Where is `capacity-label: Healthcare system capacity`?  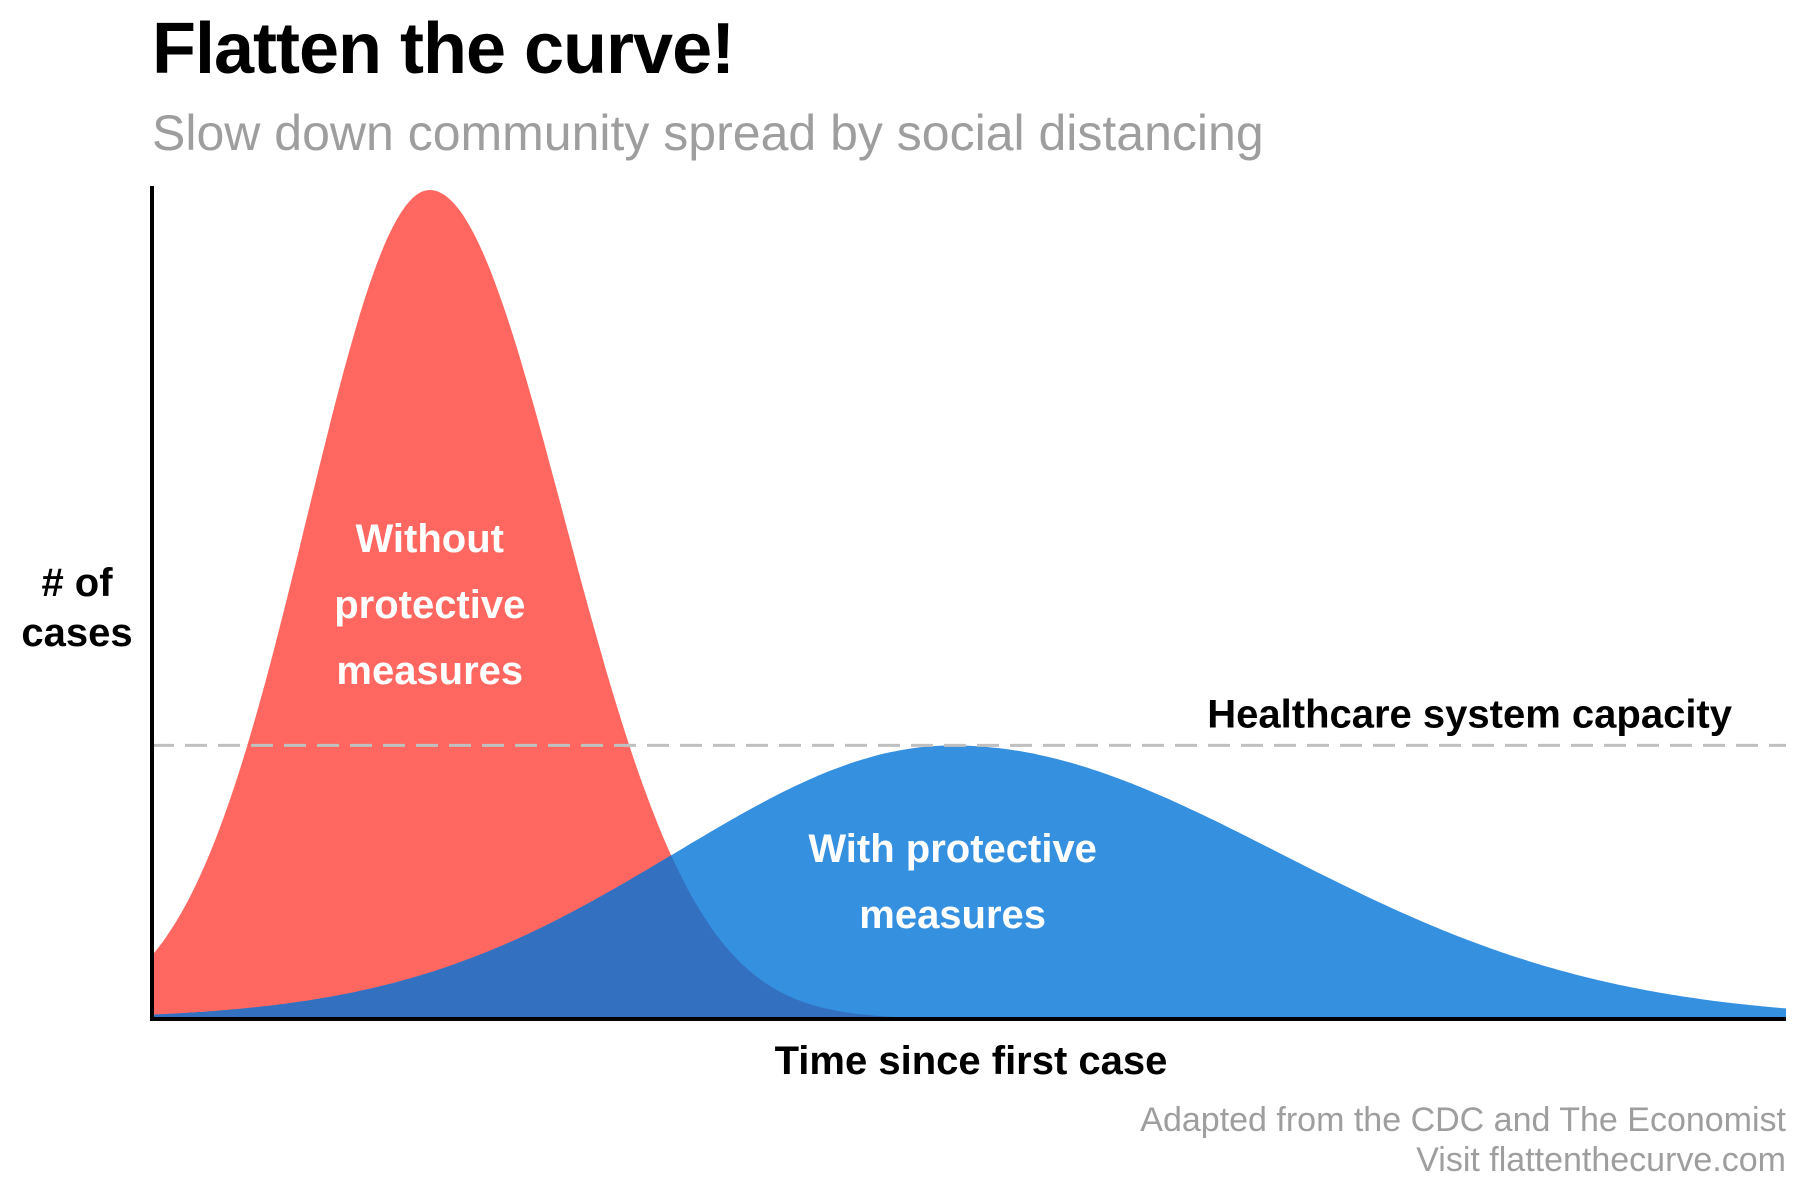 capacity-label: Healthcare system capacity is located at coordinates (1470, 714).